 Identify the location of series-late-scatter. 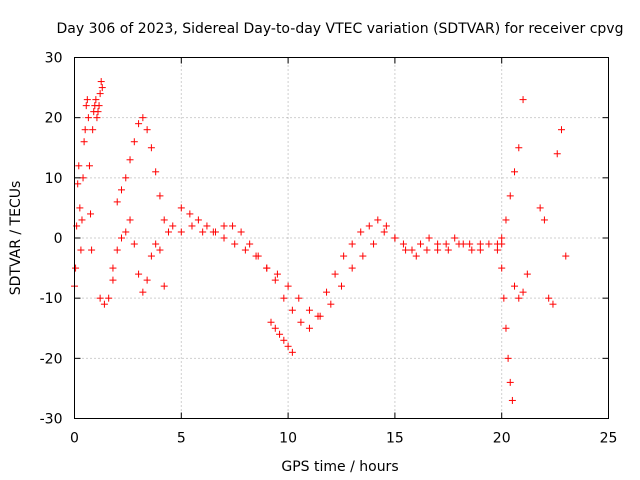
(540, 217).